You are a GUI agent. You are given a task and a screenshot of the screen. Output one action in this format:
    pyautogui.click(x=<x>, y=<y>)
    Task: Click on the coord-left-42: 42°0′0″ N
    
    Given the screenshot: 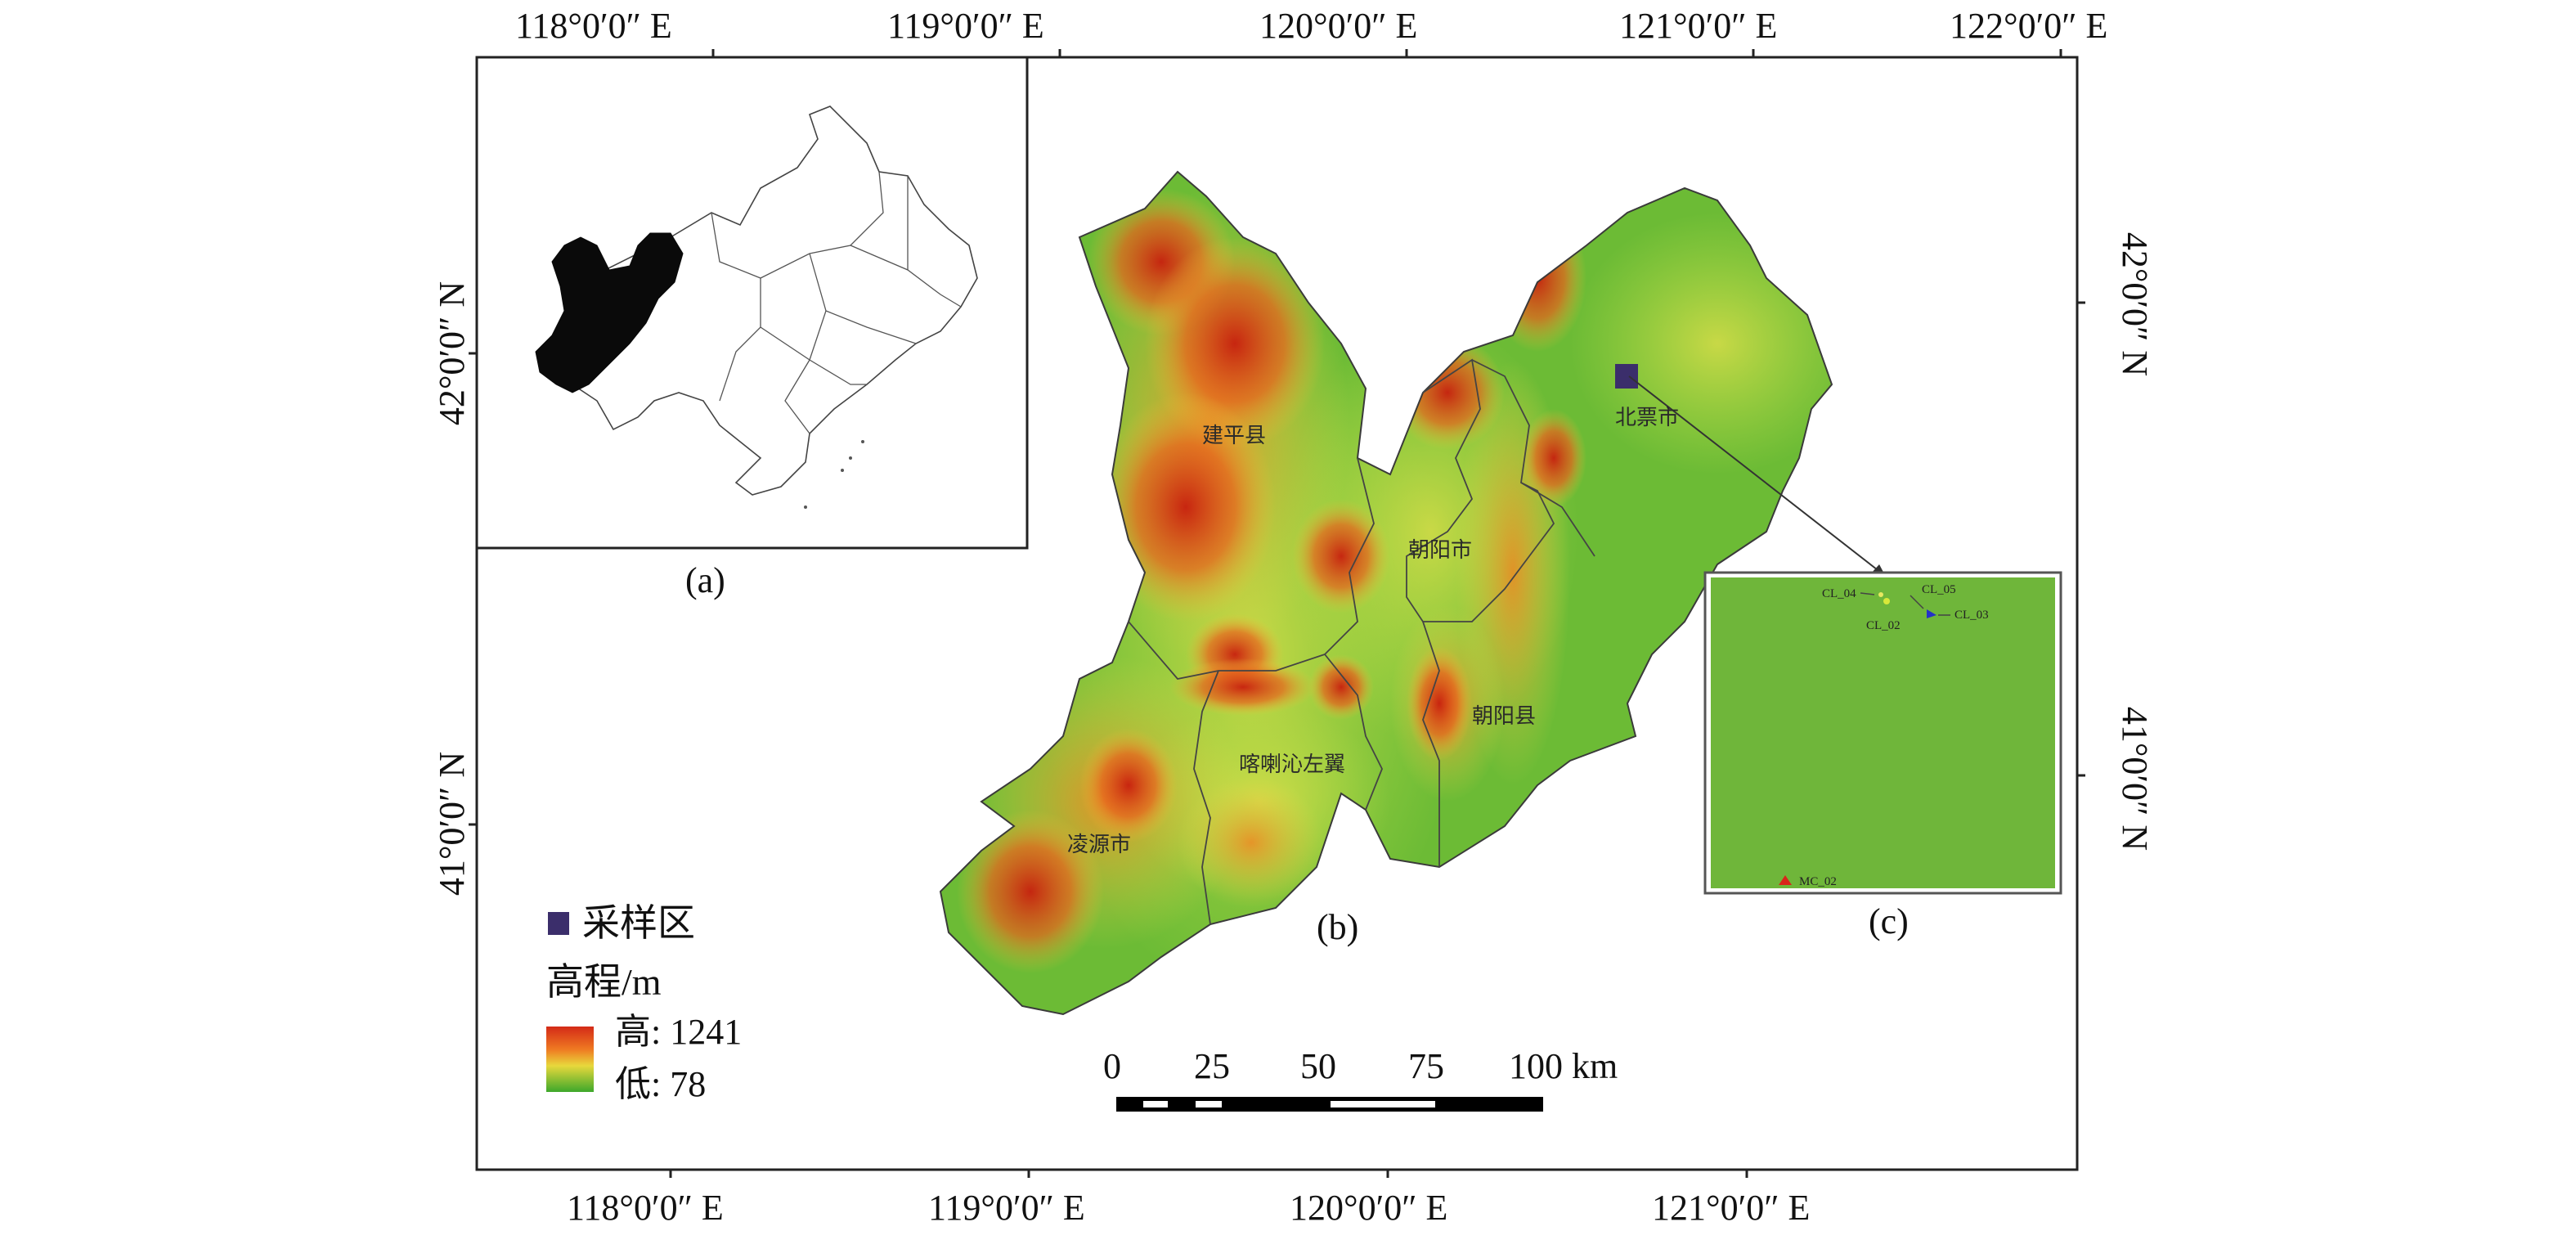 What is the action you would take?
    pyautogui.click(x=452, y=353)
    